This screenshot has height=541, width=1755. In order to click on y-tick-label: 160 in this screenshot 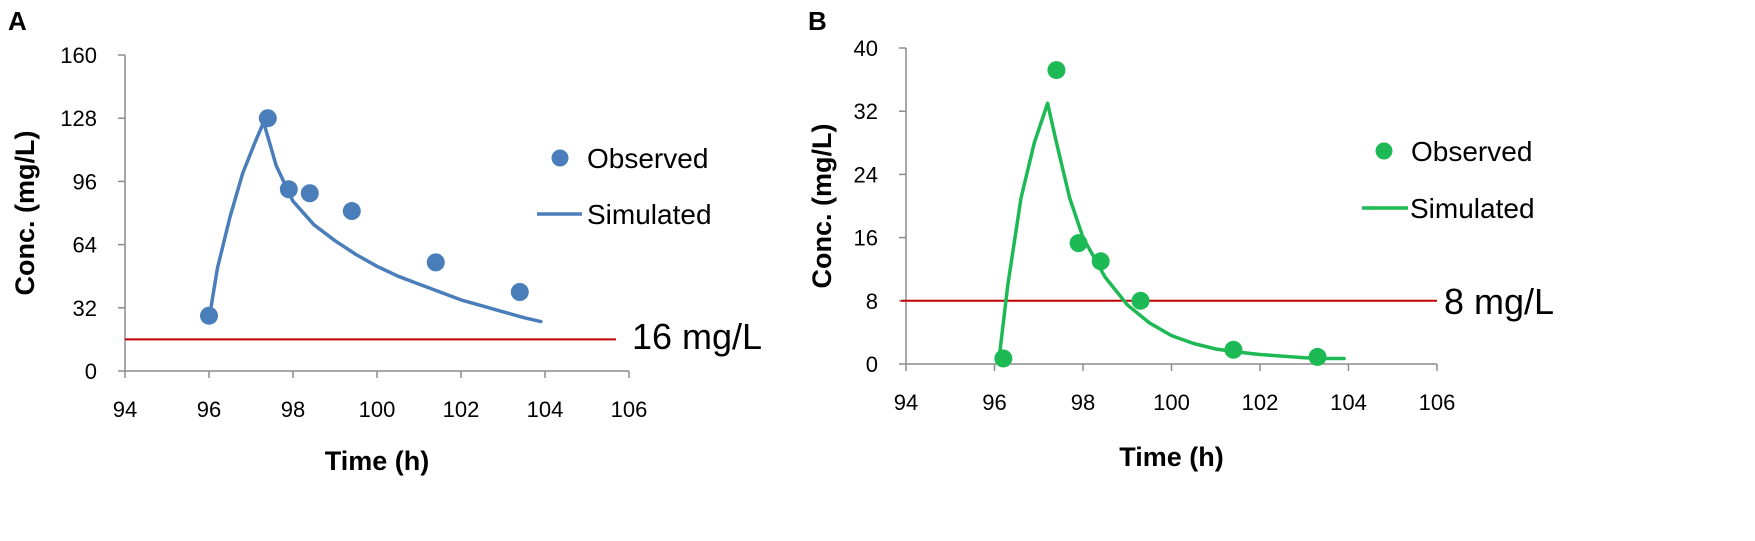, I will do `click(78, 55)`.